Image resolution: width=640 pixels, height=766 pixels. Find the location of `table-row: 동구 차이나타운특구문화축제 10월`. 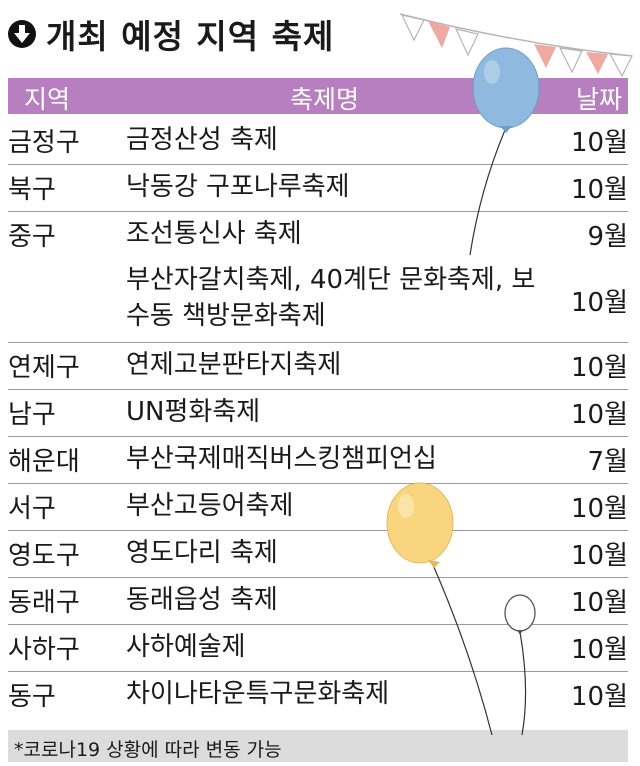

table-row: 동구 차이나타운특구문화축제 10월 is located at coordinates (318, 695).